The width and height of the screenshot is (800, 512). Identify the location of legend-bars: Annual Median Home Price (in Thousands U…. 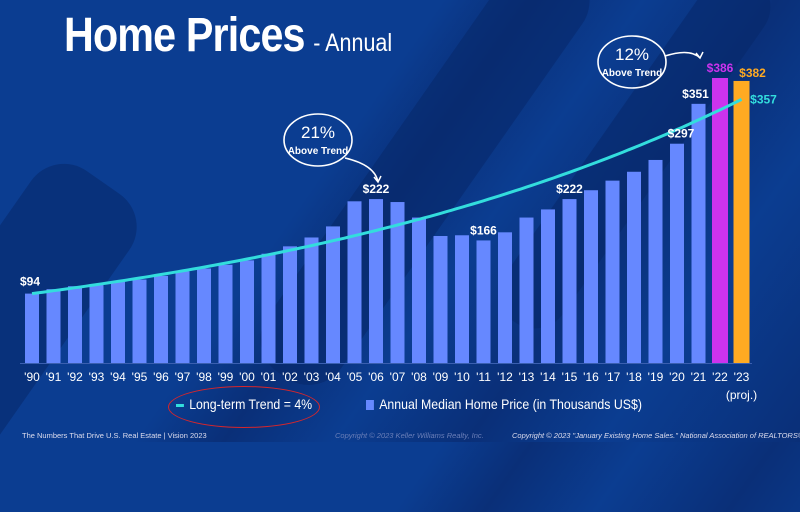
(504, 404).